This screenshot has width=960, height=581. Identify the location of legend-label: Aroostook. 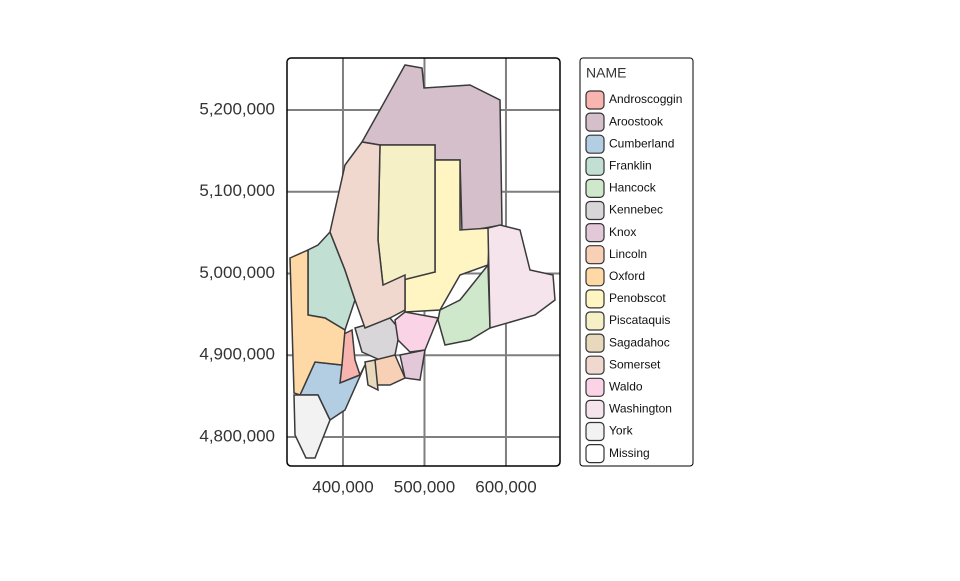
(636, 121).